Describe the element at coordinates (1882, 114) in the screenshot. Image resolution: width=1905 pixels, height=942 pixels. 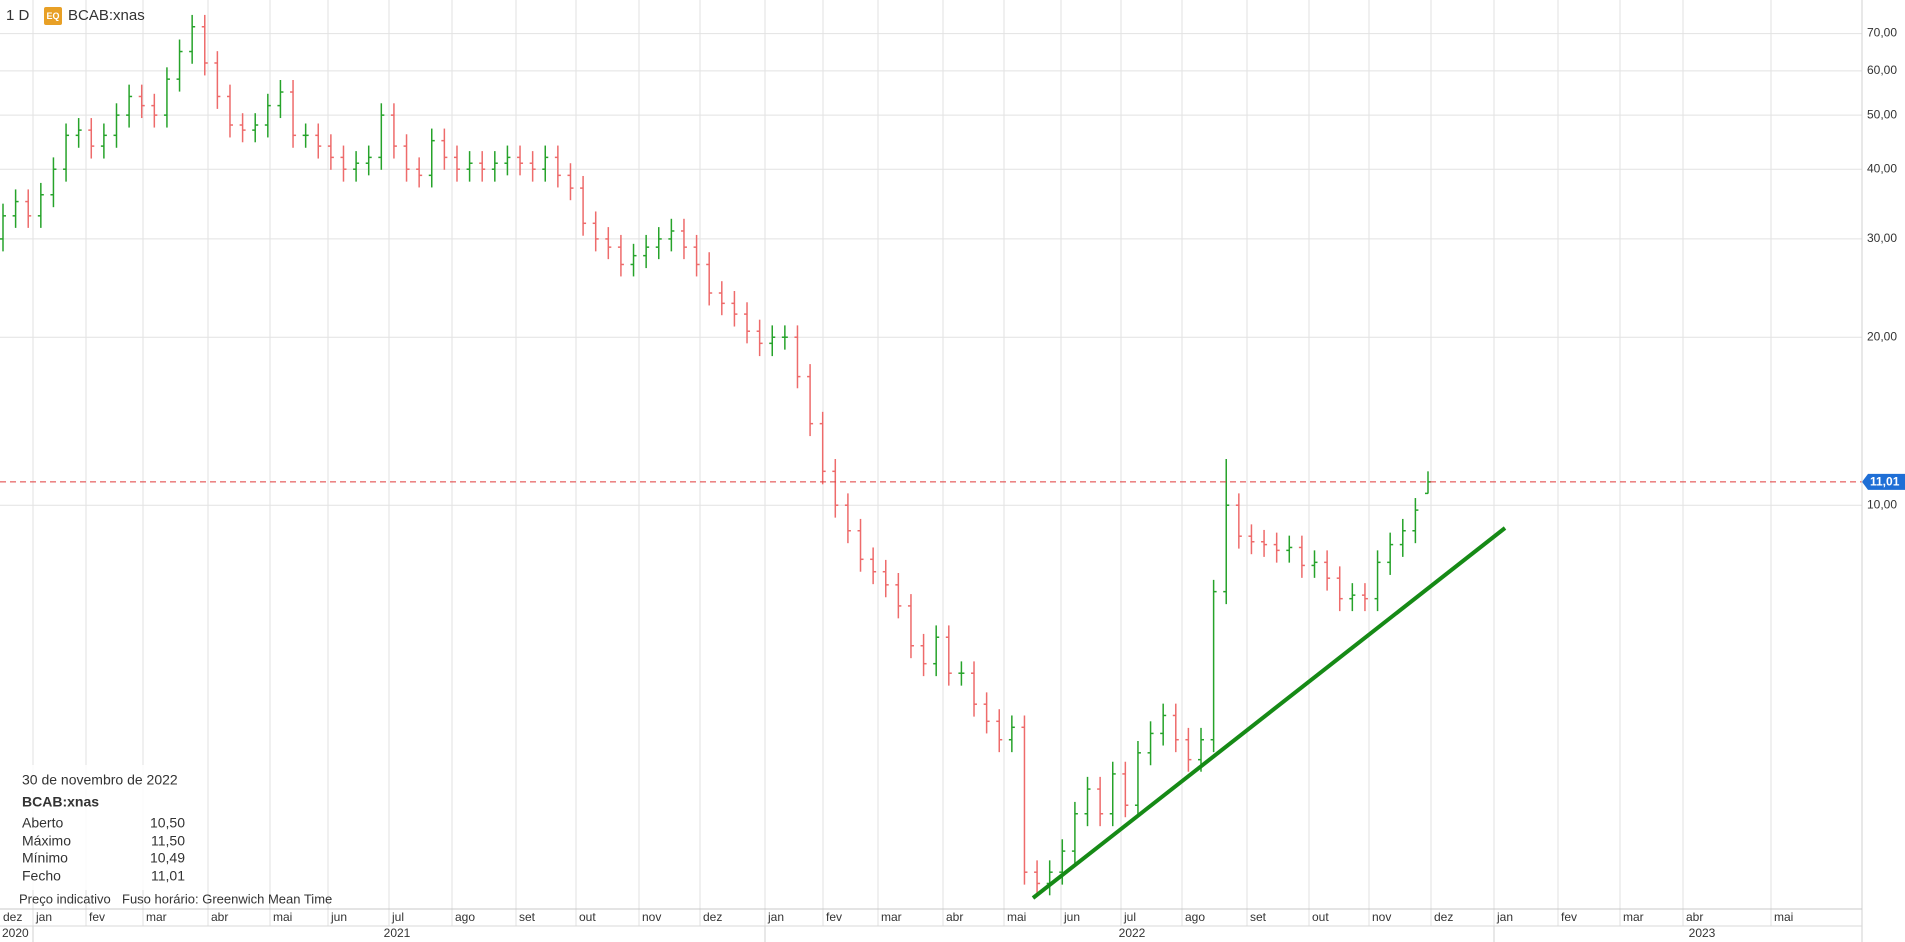
I see `y-tick-label: 50,00` at that location.